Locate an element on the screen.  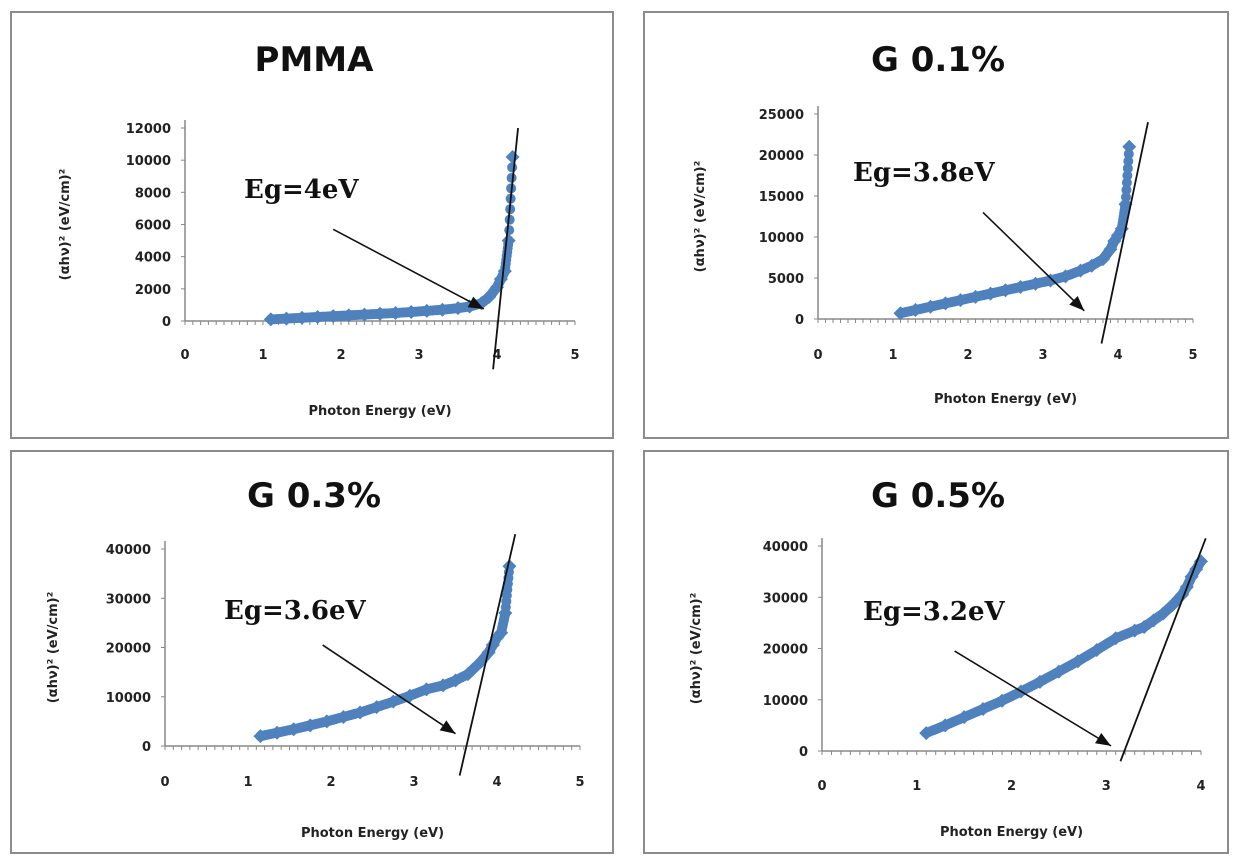
band-gap-label: Eg=4eV is located at coordinates (301, 190).